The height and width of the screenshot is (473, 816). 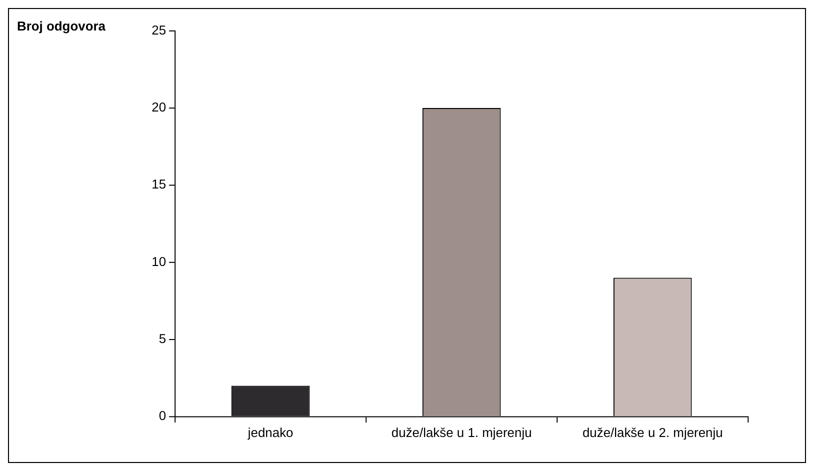 I want to click on y-axis-title: Broj odgovora, so click(x=61, y=26).